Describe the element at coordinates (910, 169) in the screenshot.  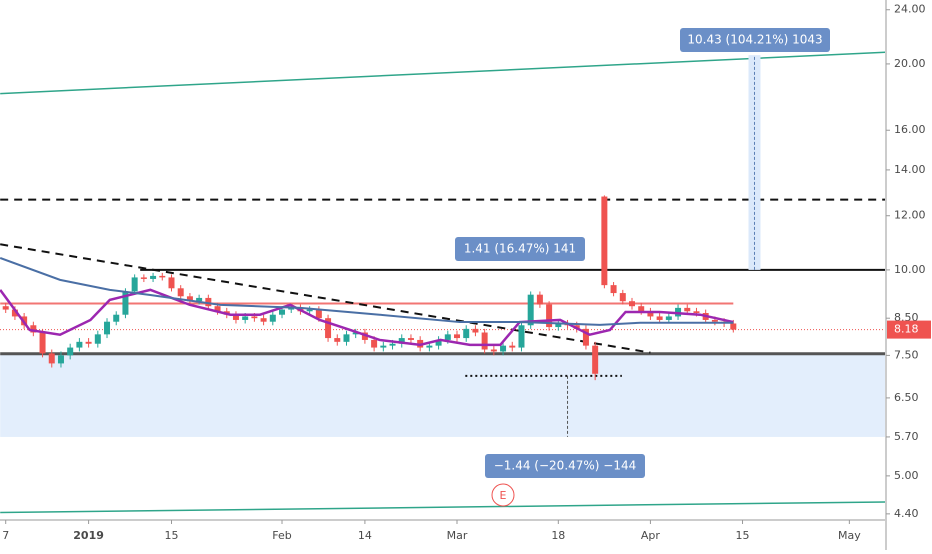
I see `y-tick-label: 14.00` at that location.